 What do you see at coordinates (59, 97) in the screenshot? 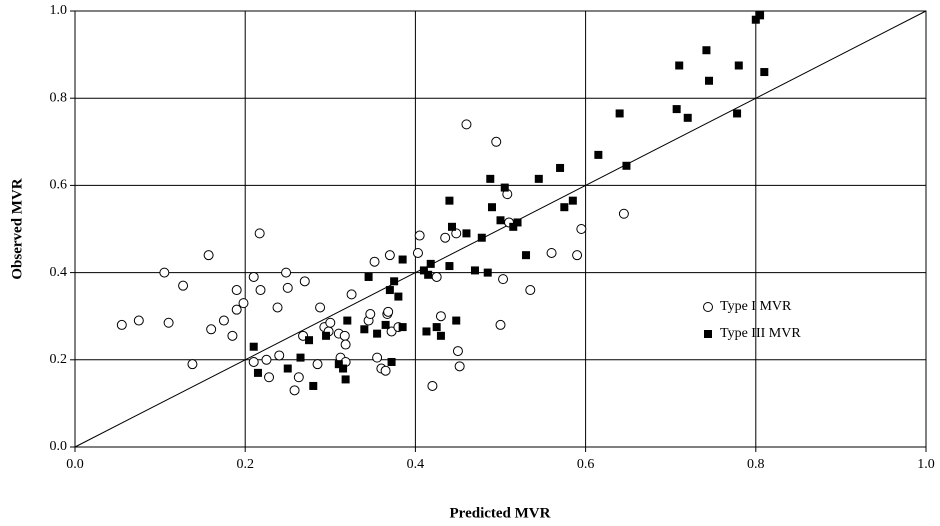
I see `y-tick-label: 0.8` at bounding box center [59, 97].